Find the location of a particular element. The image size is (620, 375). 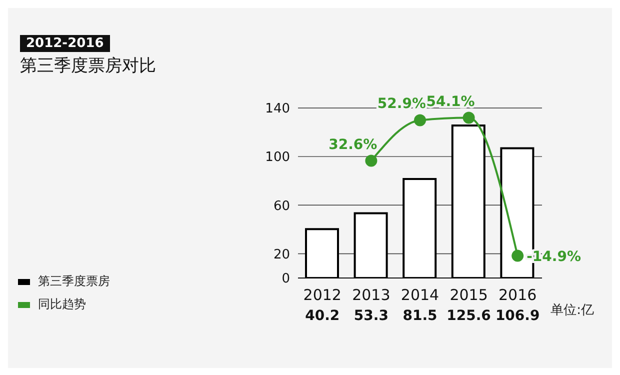

x-tick-label: 2013 is located at coordinates (371, 295).